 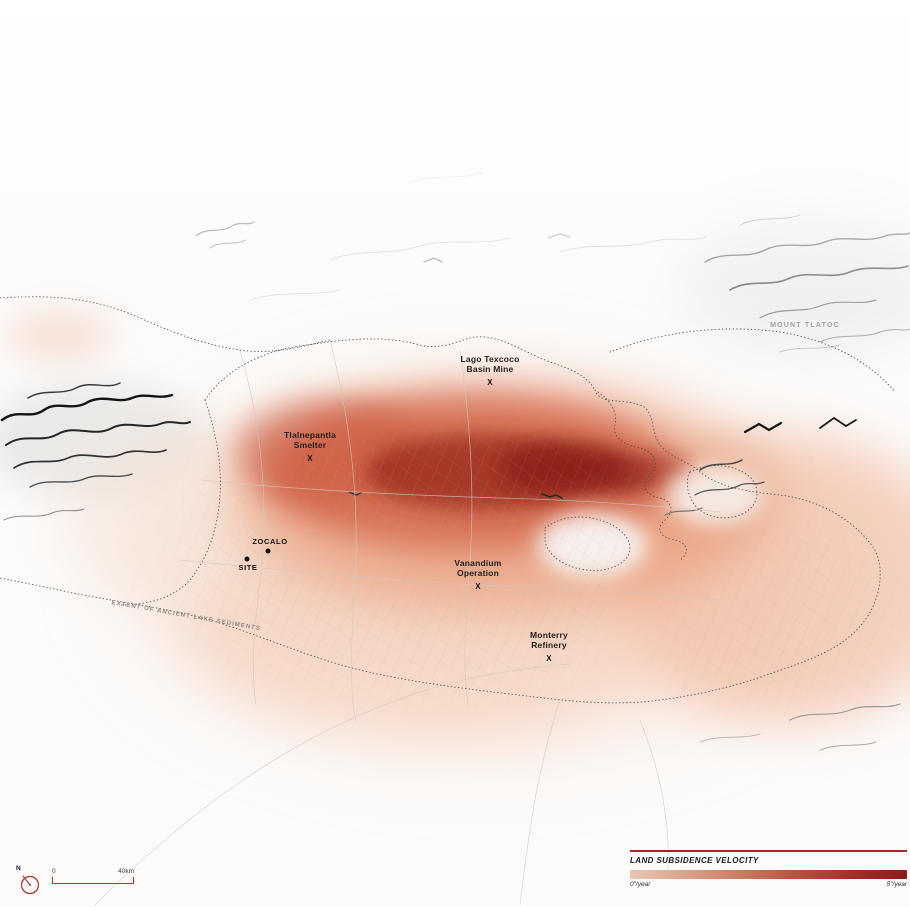 I want to click on poi-monterry-x-marker: X, so click(x=549, y=658).